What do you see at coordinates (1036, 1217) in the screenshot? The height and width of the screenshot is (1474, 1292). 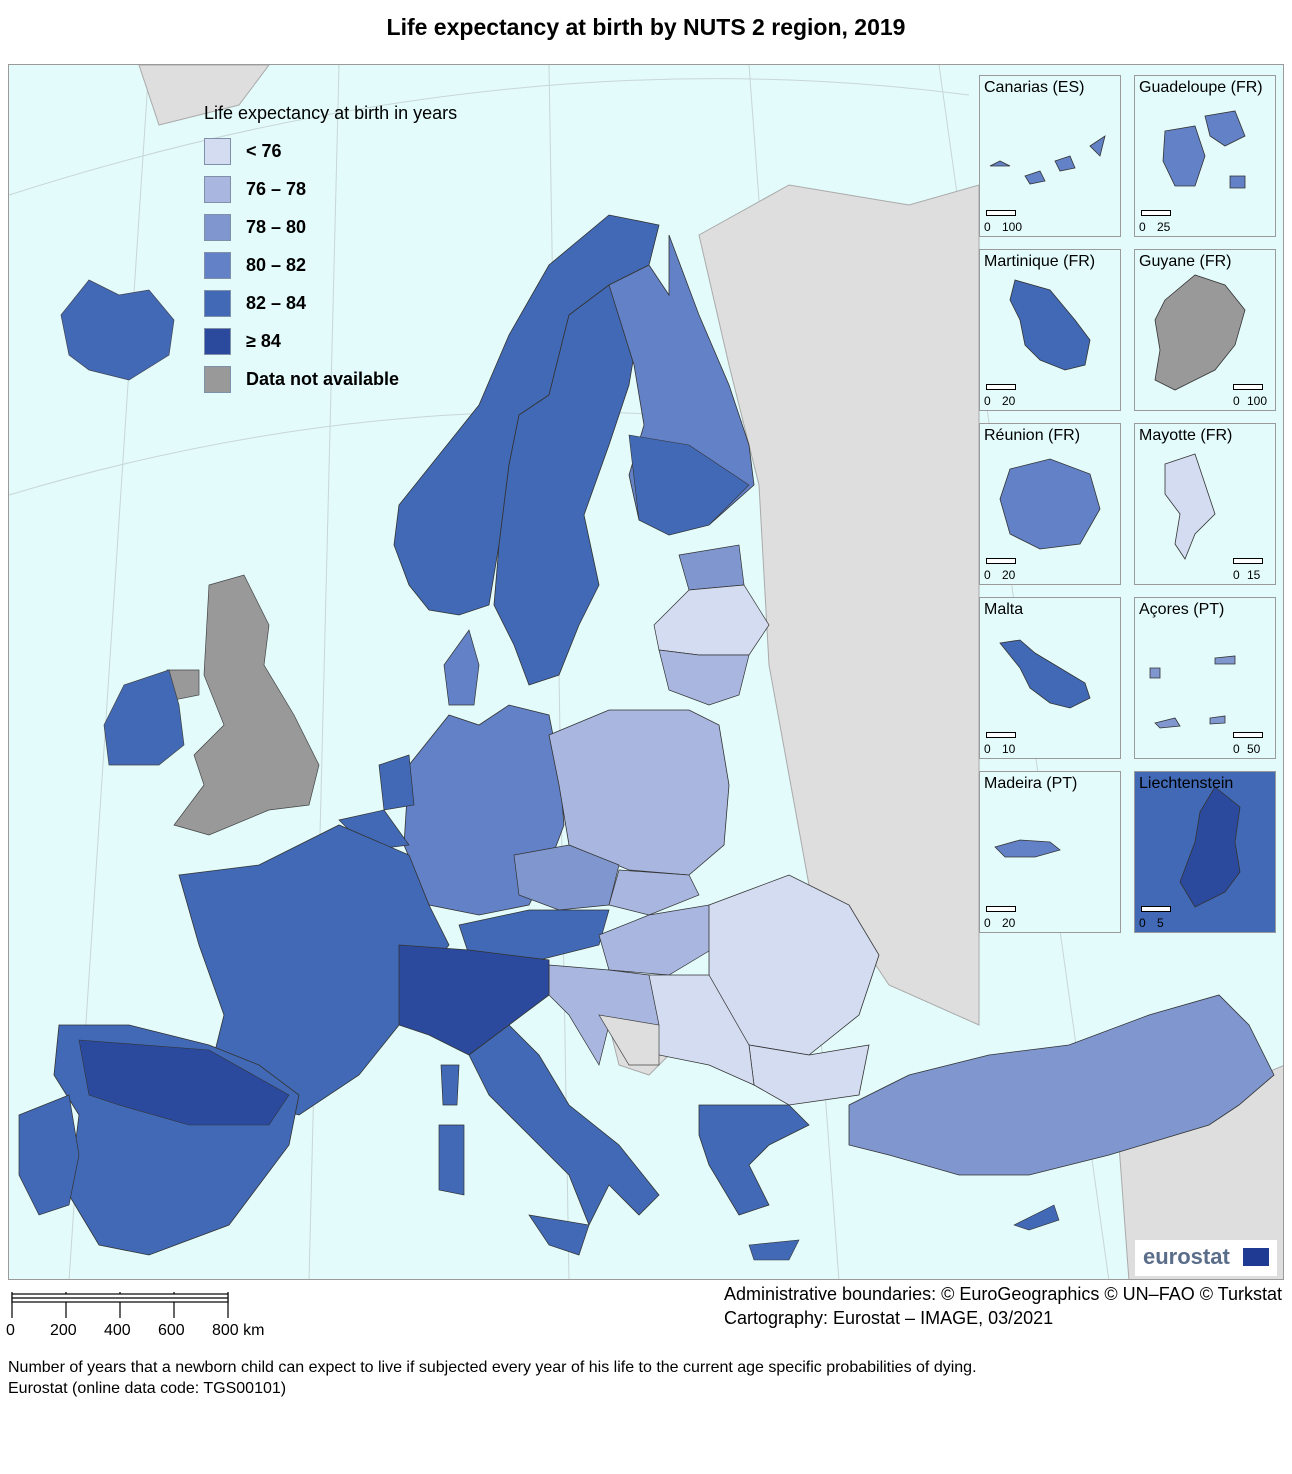 I see `region-cyprus` at bounding box center [1036, 1217].